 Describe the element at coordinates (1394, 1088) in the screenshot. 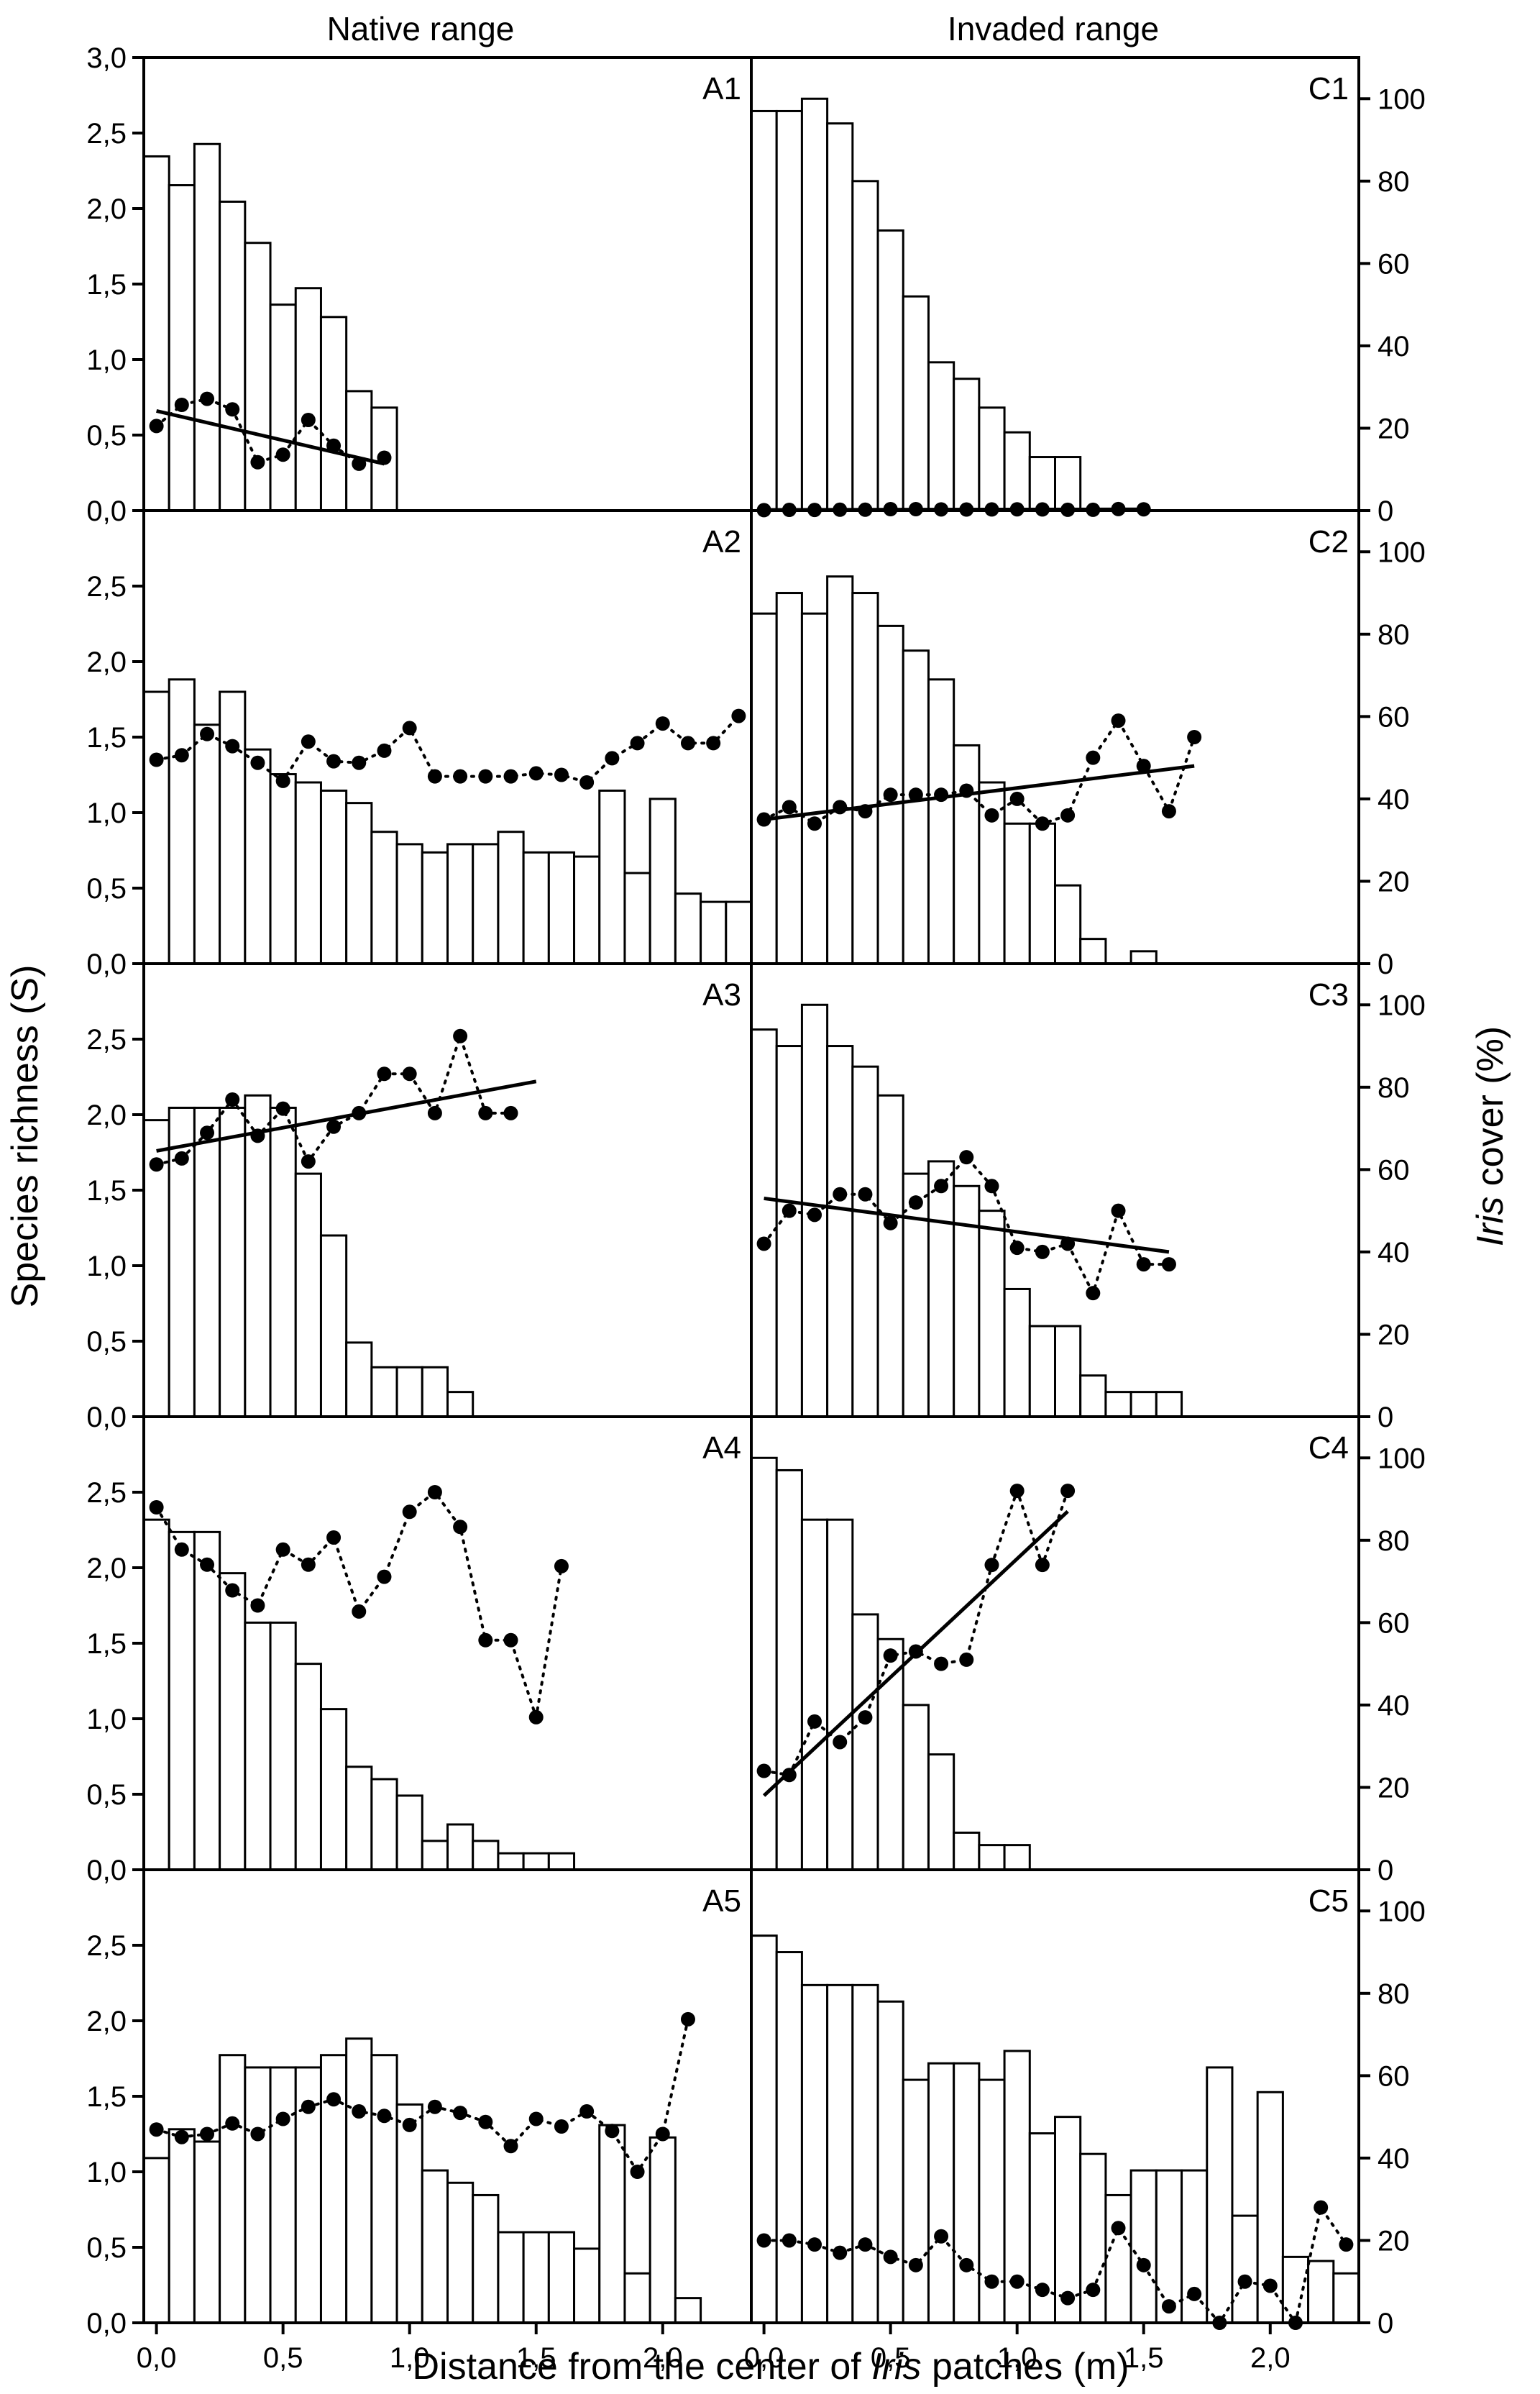

I see `y-tick-label-right: 80` at that location.